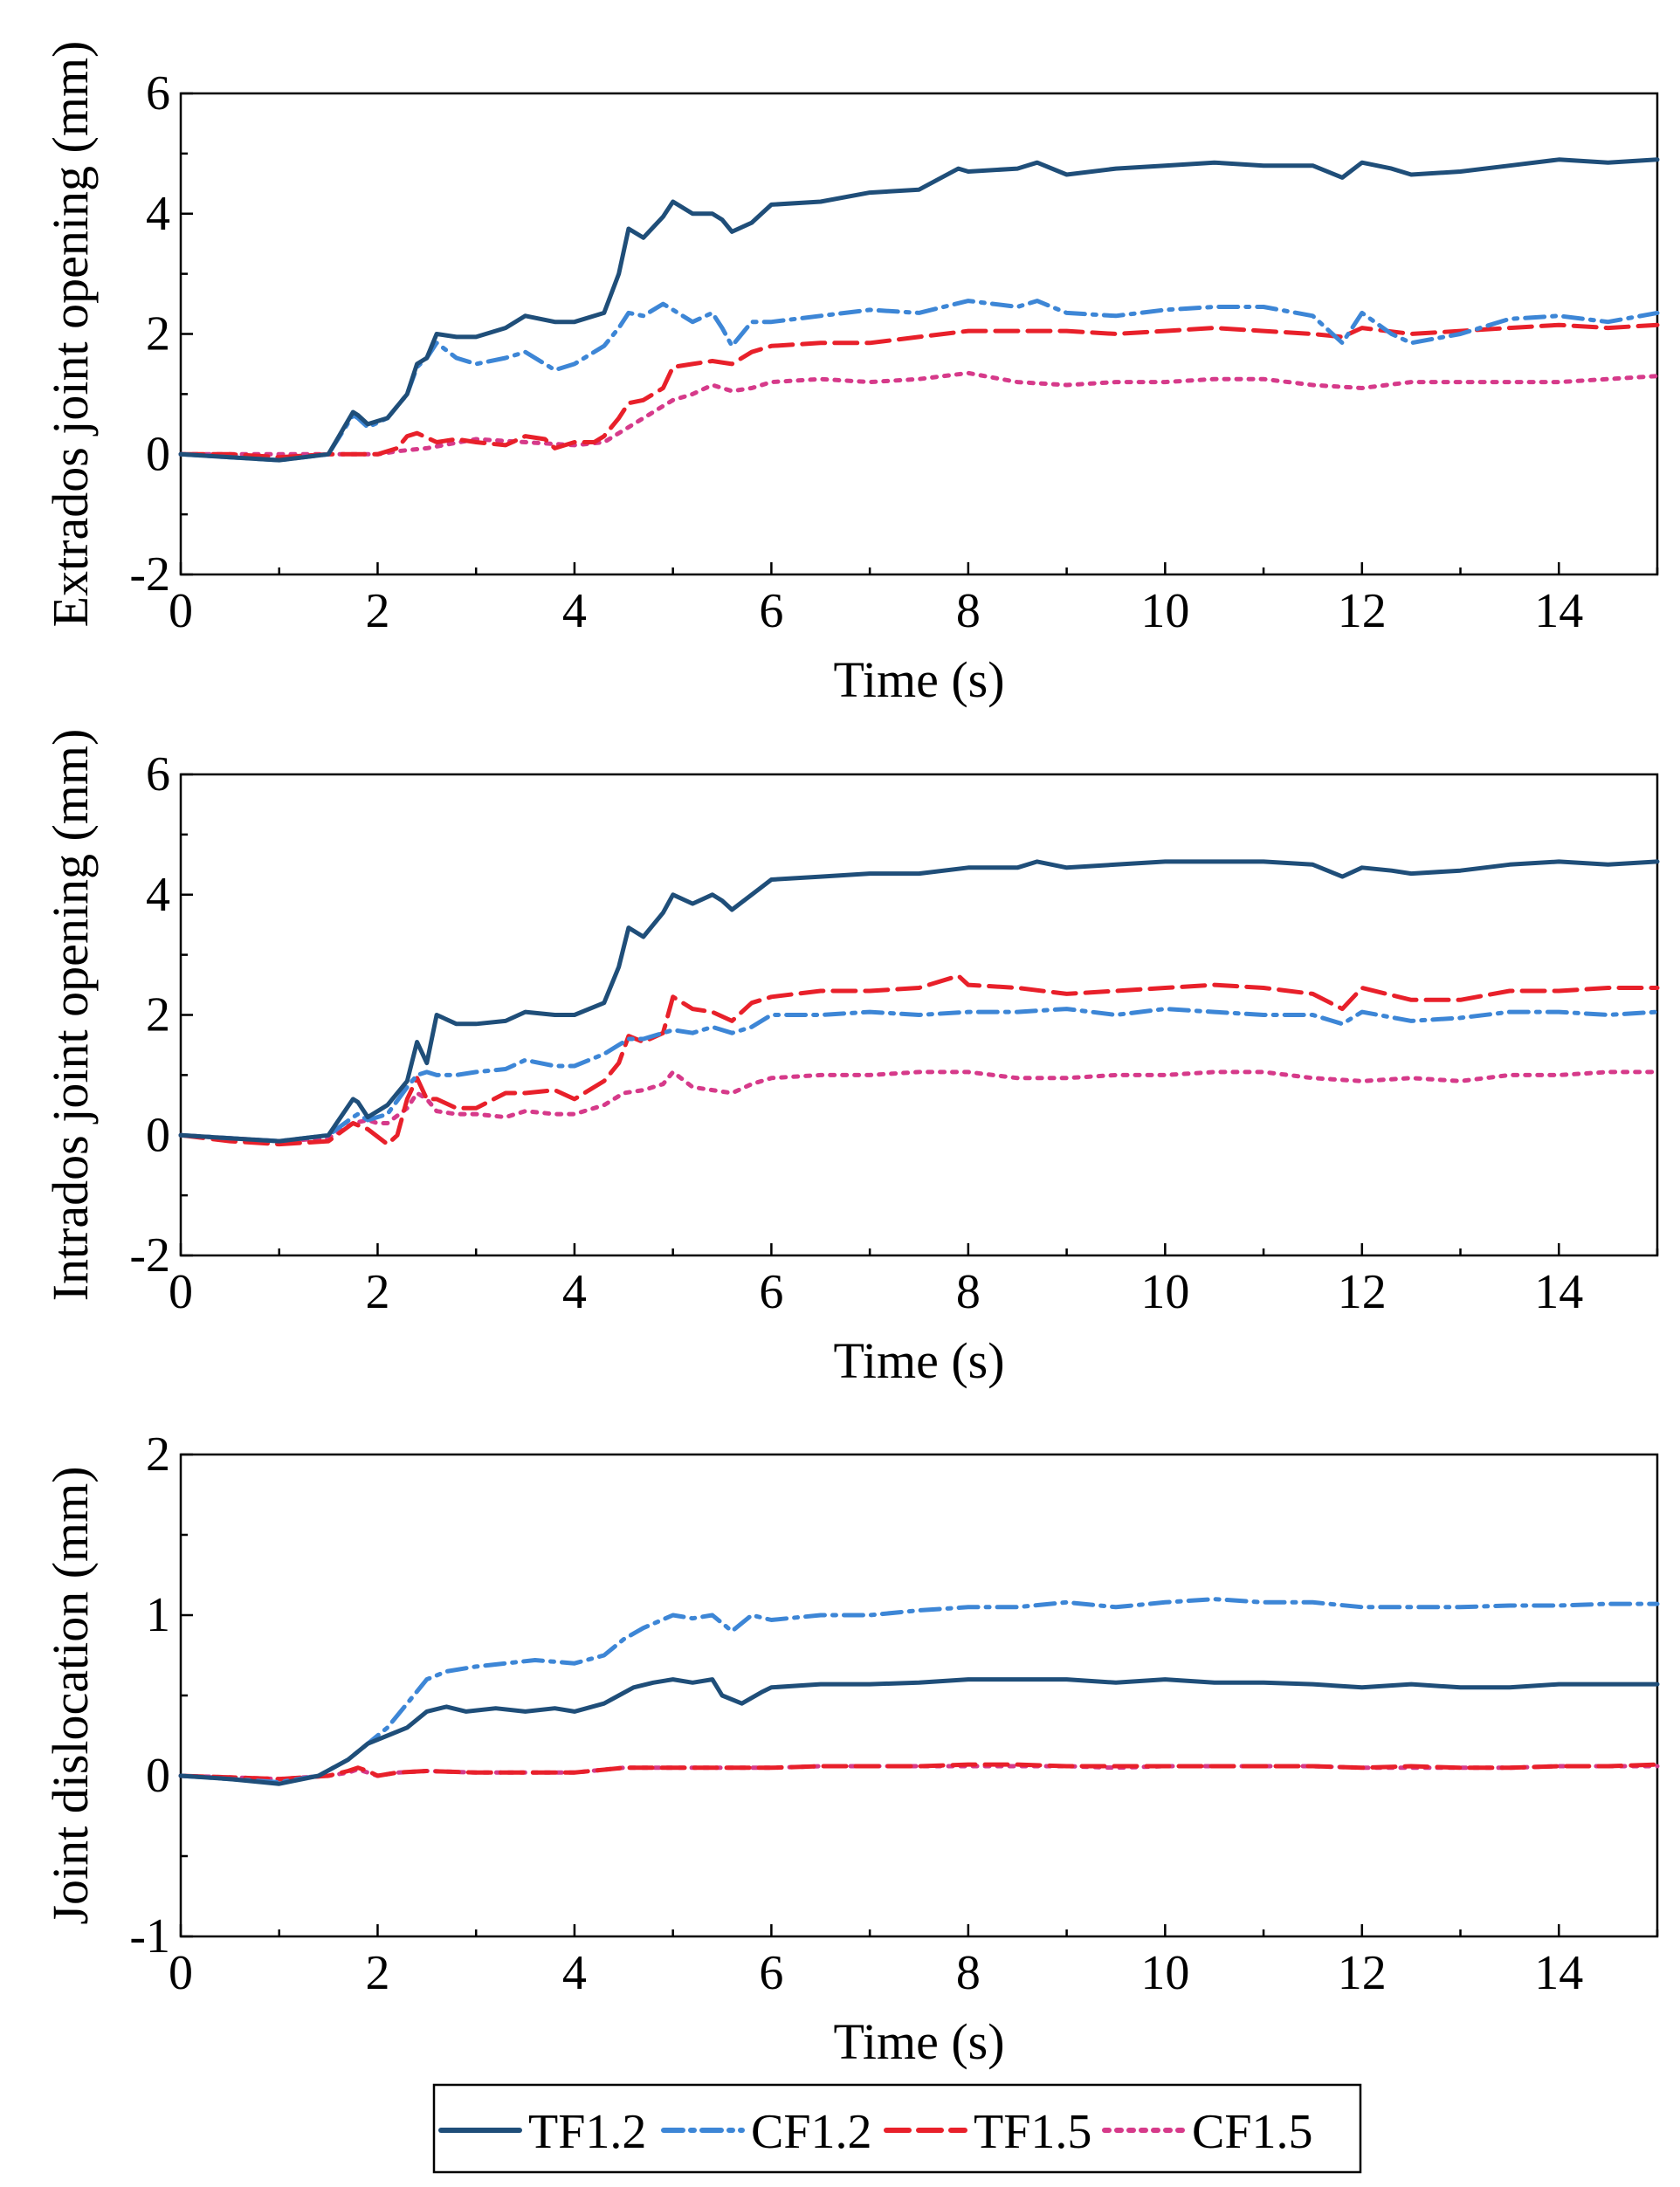 The width and height of the screenshot is (1680, 2187). Describe the element at coordinates (149, 1936) in the screenshot. I see `y-tick-label: -1` at that location.